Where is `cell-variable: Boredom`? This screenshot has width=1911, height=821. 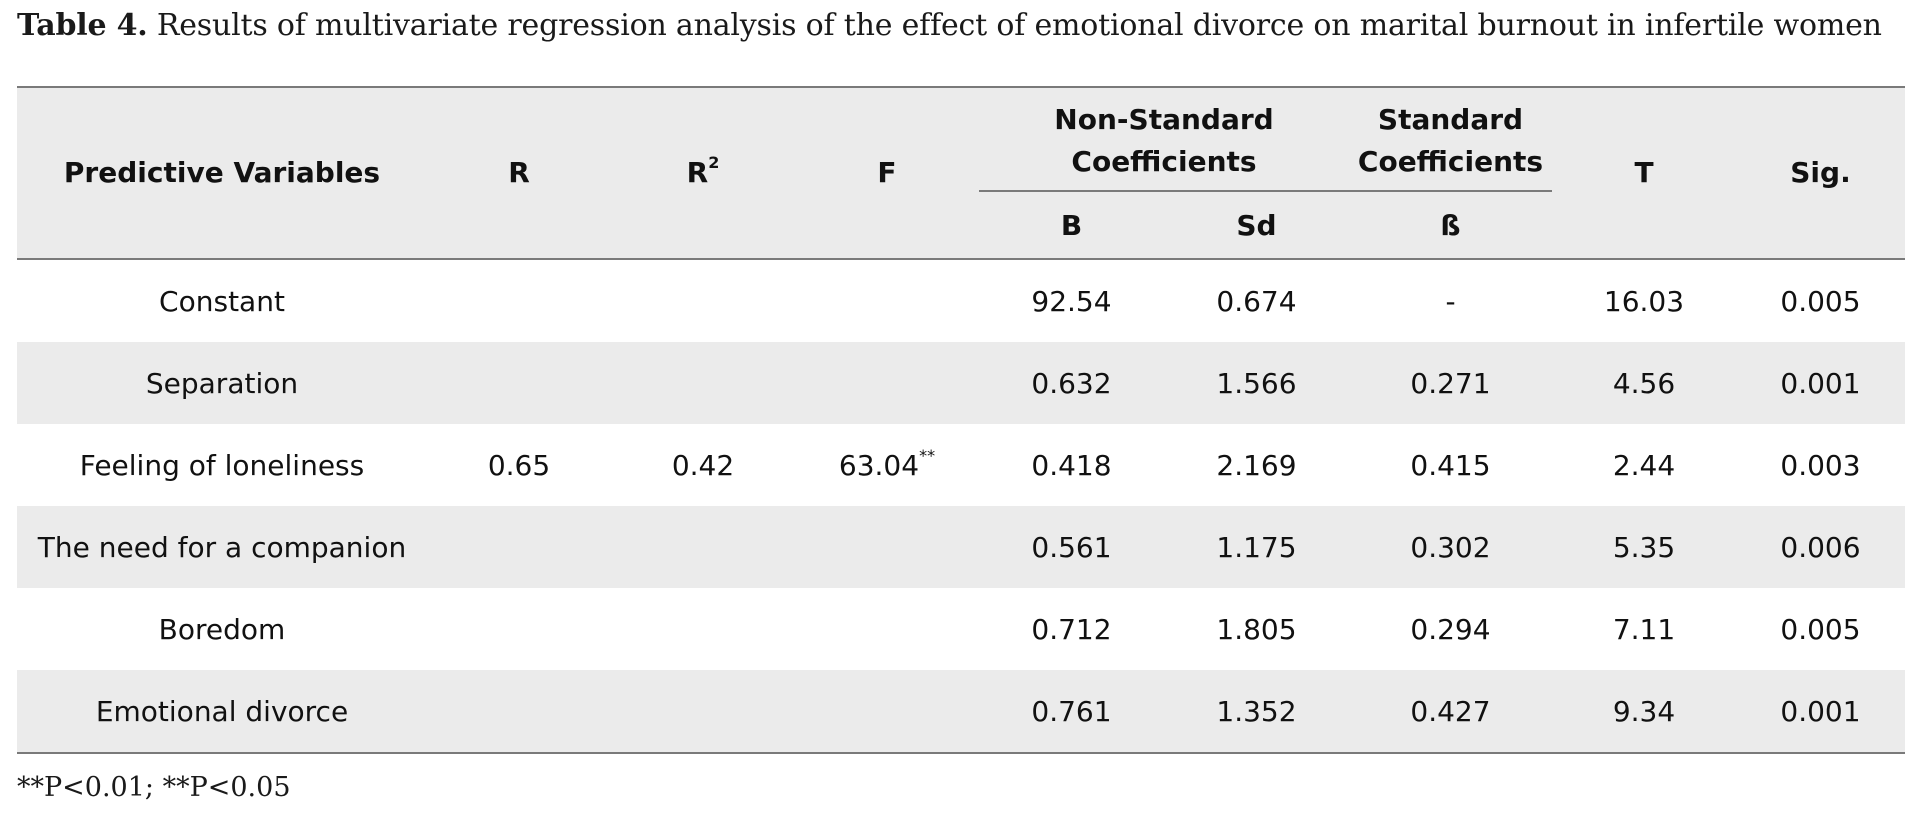
cell-variable: Boredom is located at coordinates (222, 629).